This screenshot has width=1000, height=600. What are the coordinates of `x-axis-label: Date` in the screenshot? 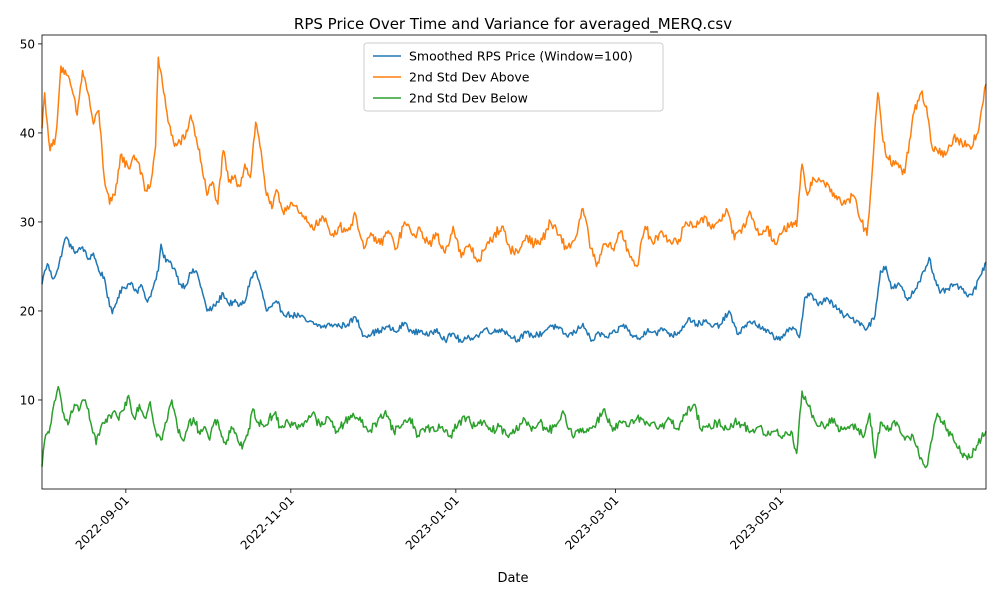 It's located at (512, 578).